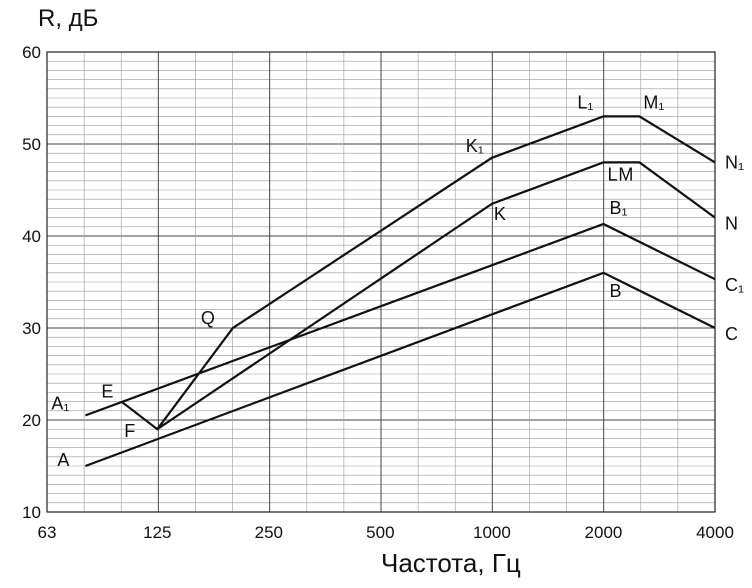 Image resolution: width=752 pixels, height=588 pixels. Describe the element at coordinates (653, 102) in the screenshot. I see `point-label: M₁` at that location.